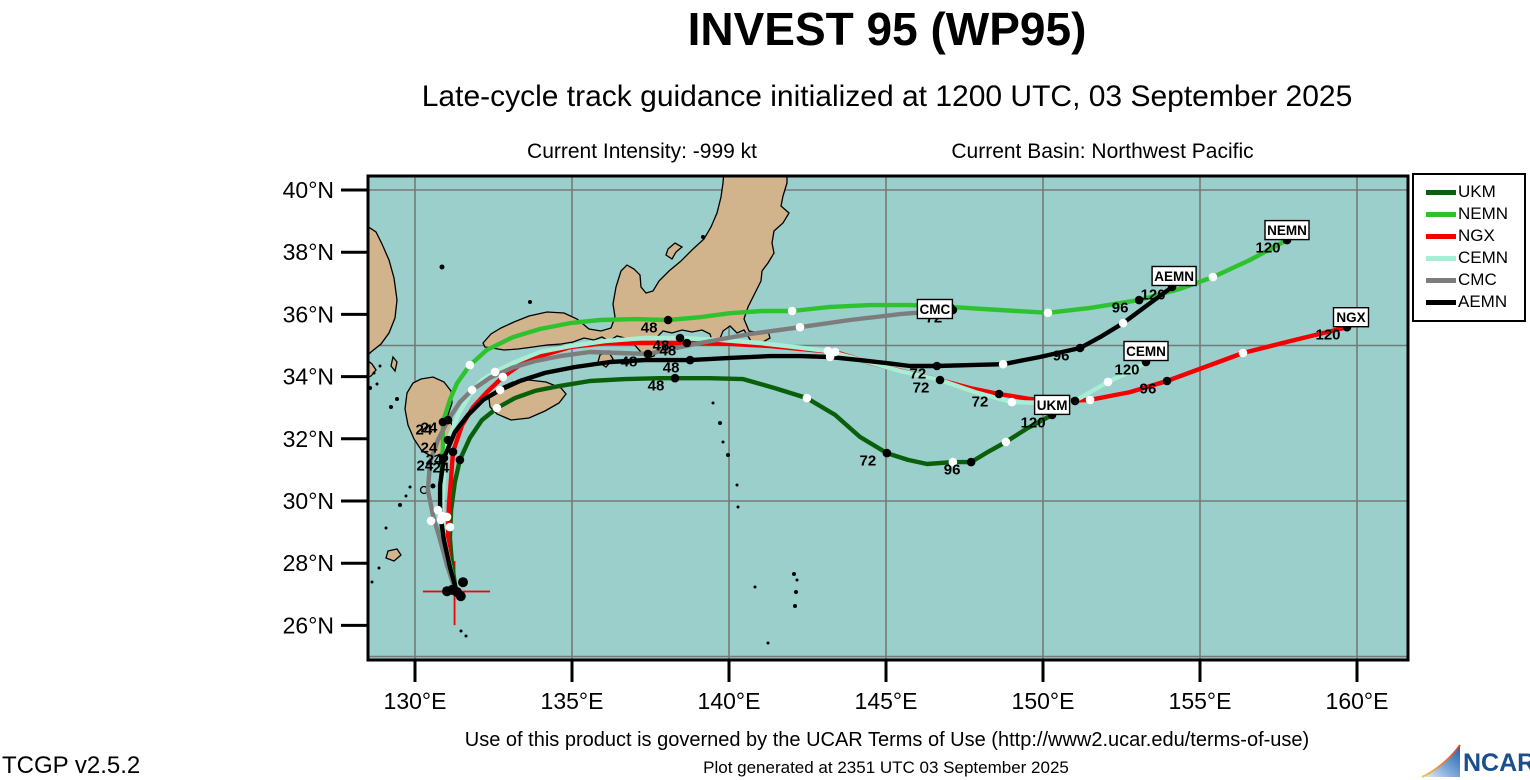 This screenshot has height=780, width=1530. I want to click on hour-label-UKM-96: 96, so click(952, 470).